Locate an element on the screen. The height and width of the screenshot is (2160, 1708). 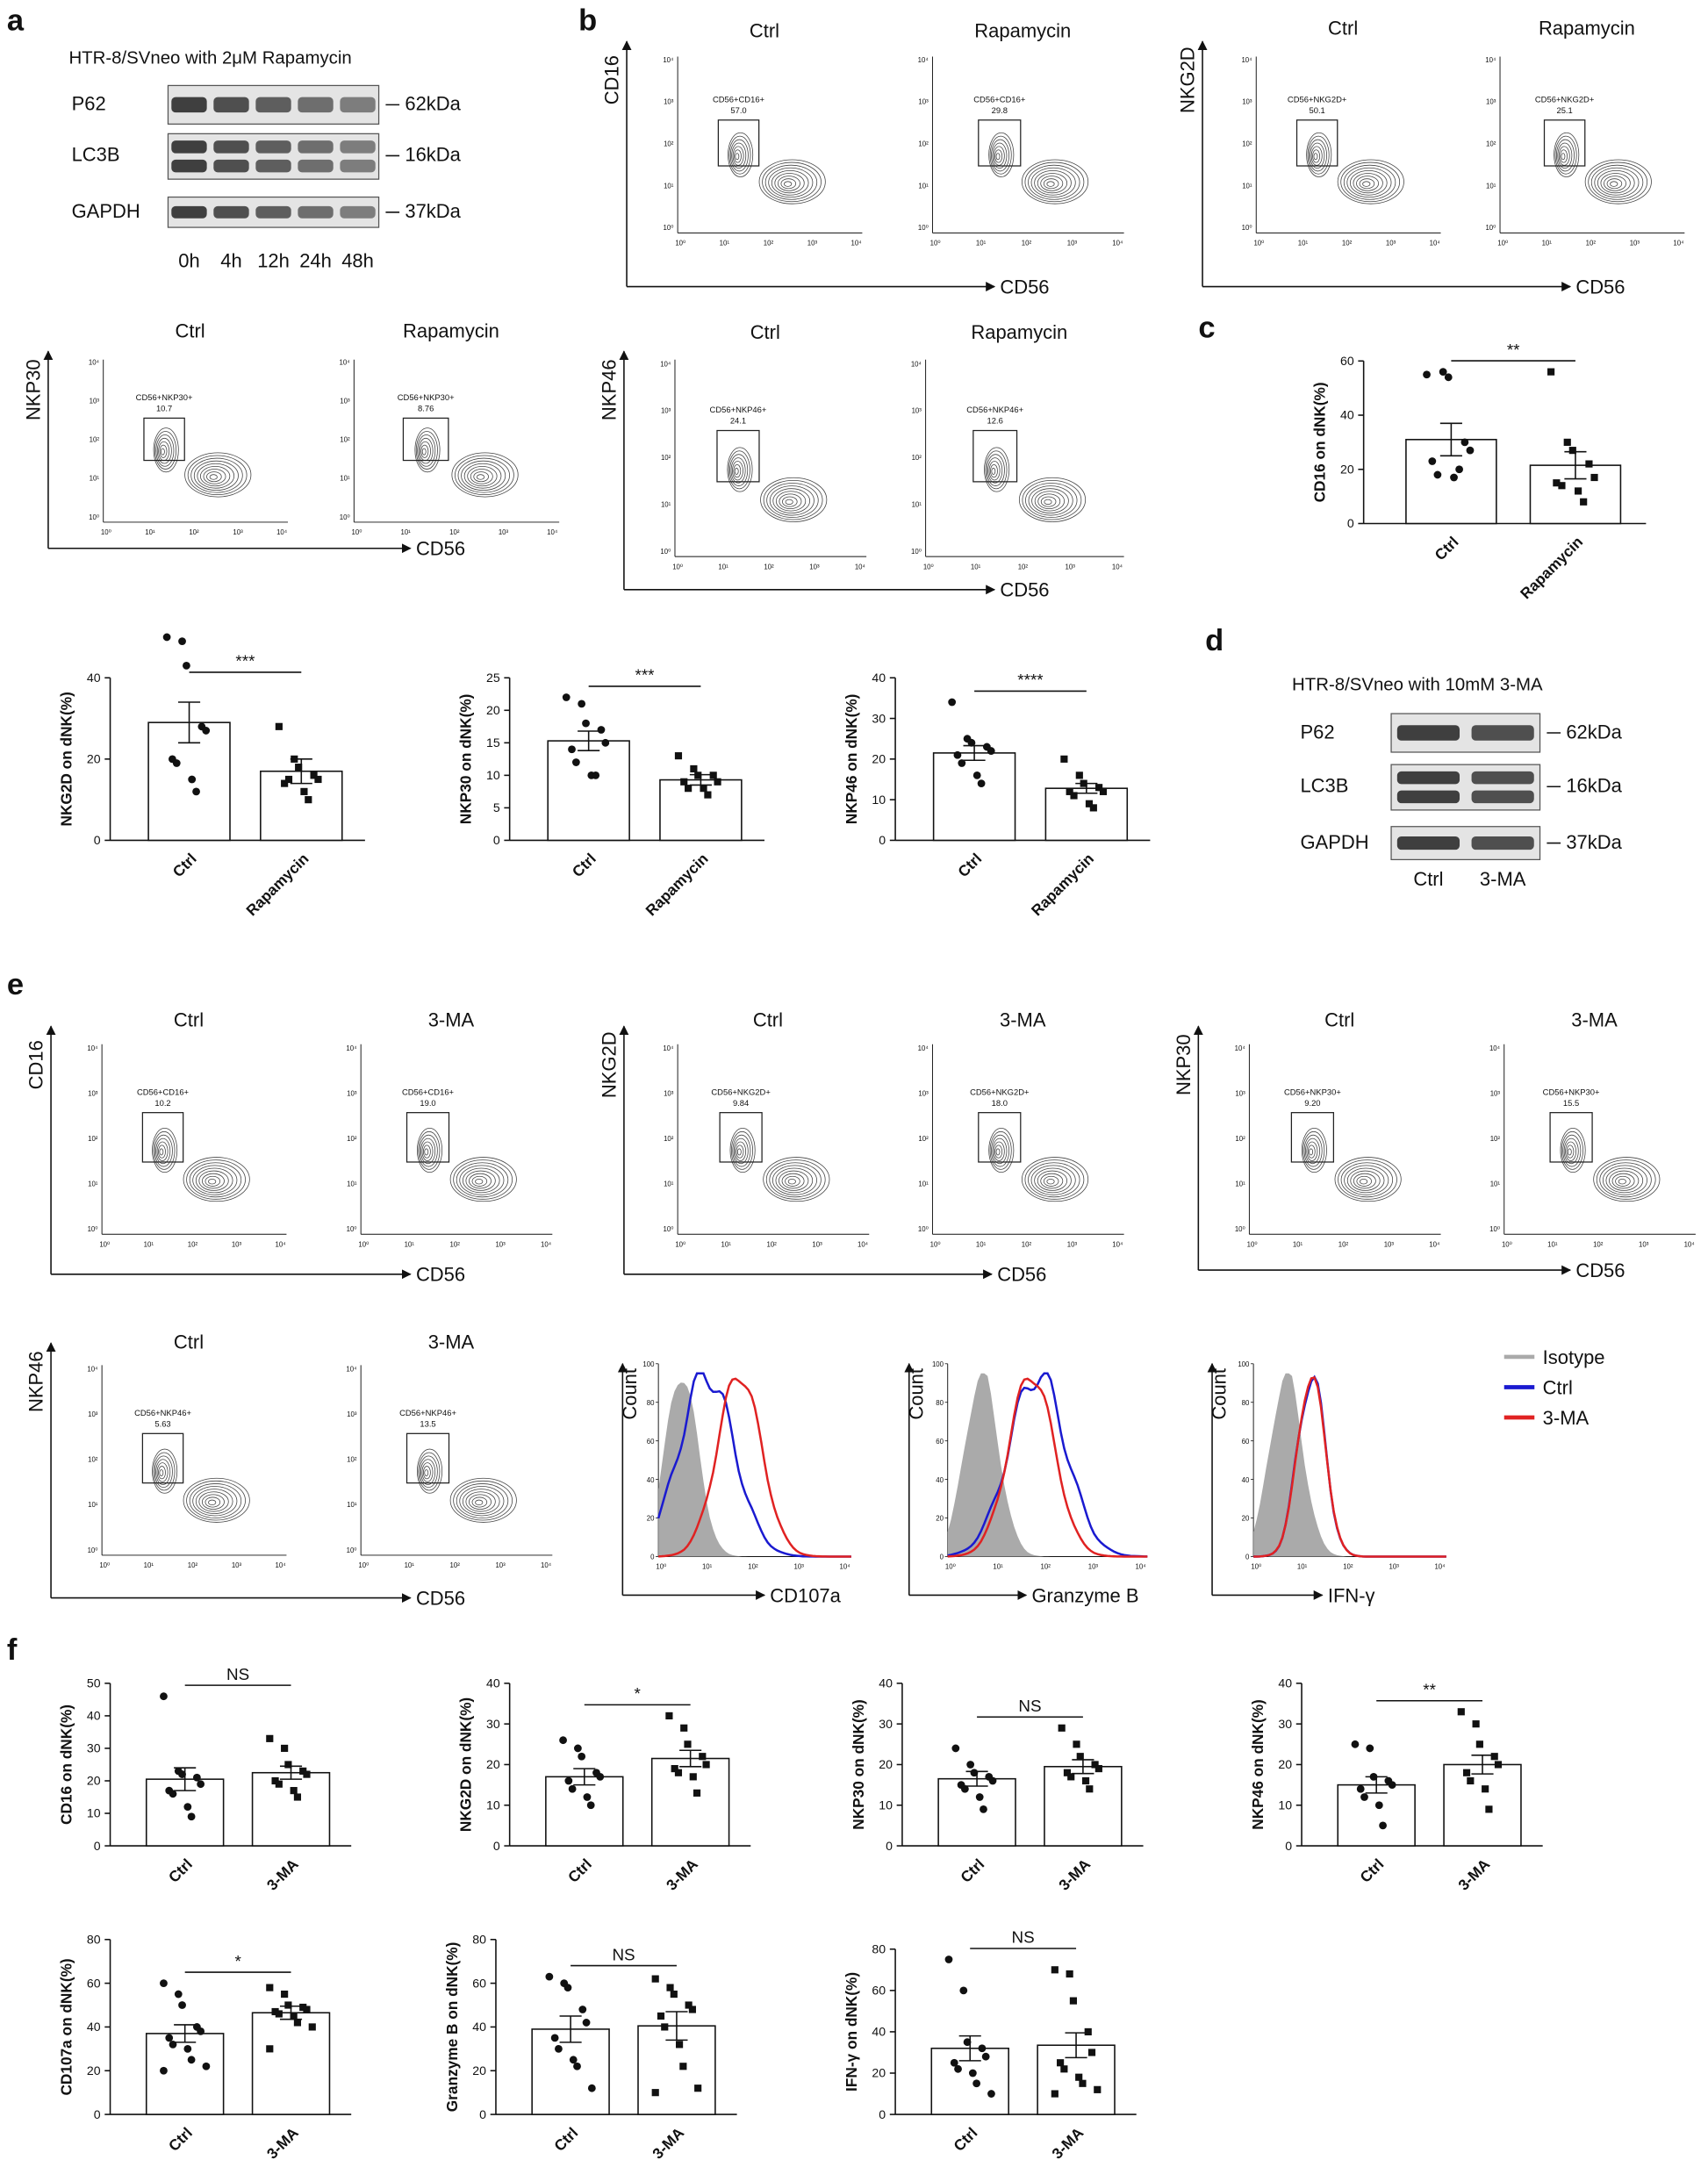
gate-label: CD56+NKG2D+ is located at coordinates (741, 1091).